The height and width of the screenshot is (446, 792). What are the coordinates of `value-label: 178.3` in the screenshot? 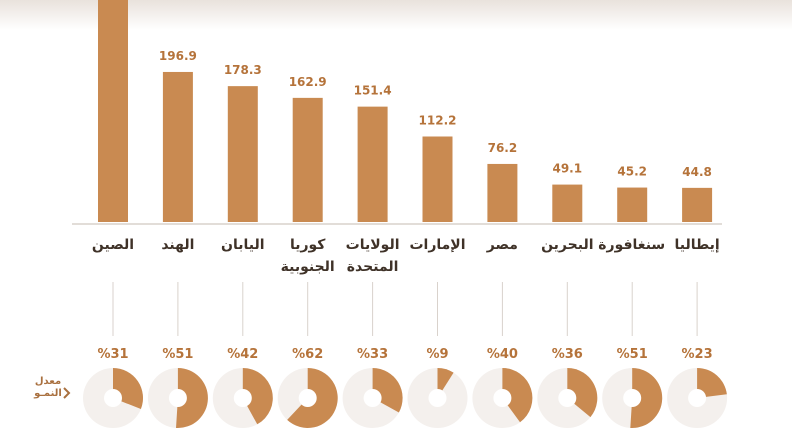 It's located at (243, 70).